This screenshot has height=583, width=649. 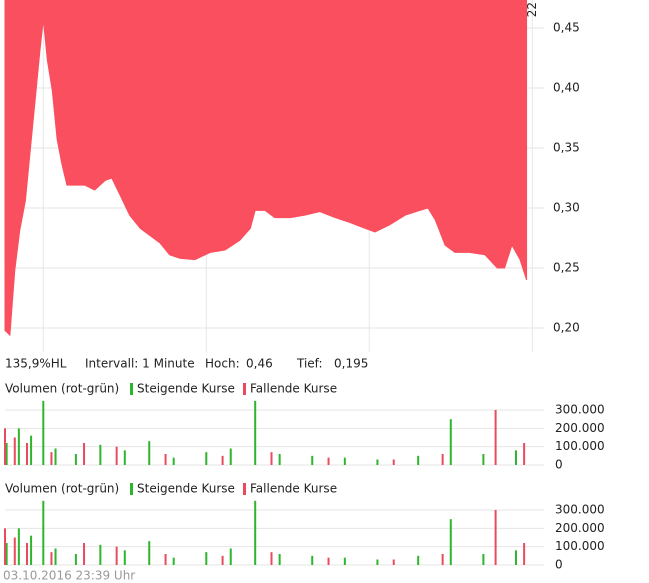 I want to click on y-tick-label: 0,35, so click(x=566, y=147).